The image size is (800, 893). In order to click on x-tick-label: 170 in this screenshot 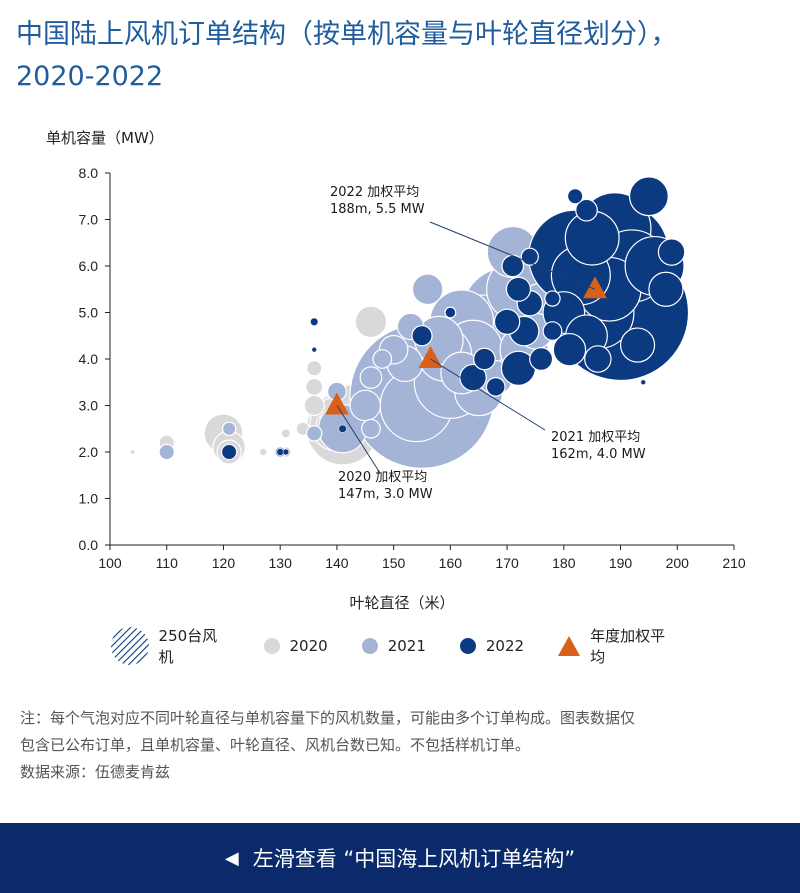, I will do `click(507, 563)`.